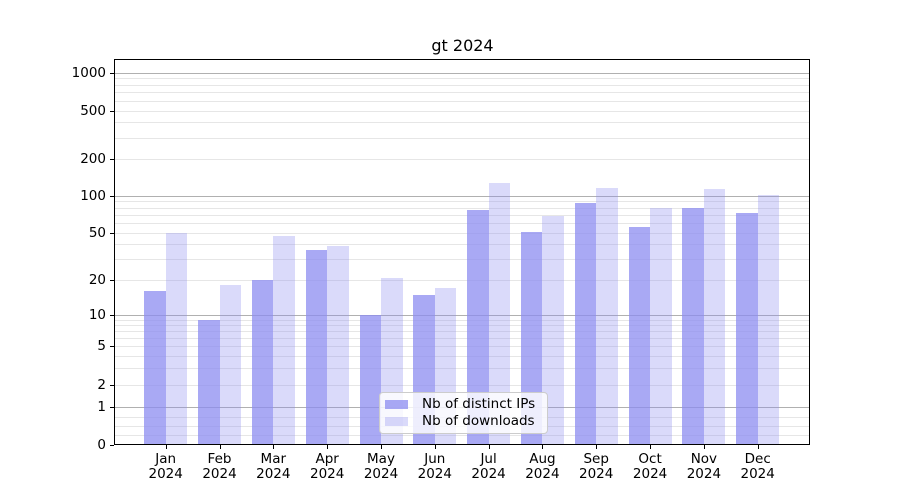 The image size is (900, 500). I want to click on legend-label-downloads: Nb of downloads, so click(478, 421).